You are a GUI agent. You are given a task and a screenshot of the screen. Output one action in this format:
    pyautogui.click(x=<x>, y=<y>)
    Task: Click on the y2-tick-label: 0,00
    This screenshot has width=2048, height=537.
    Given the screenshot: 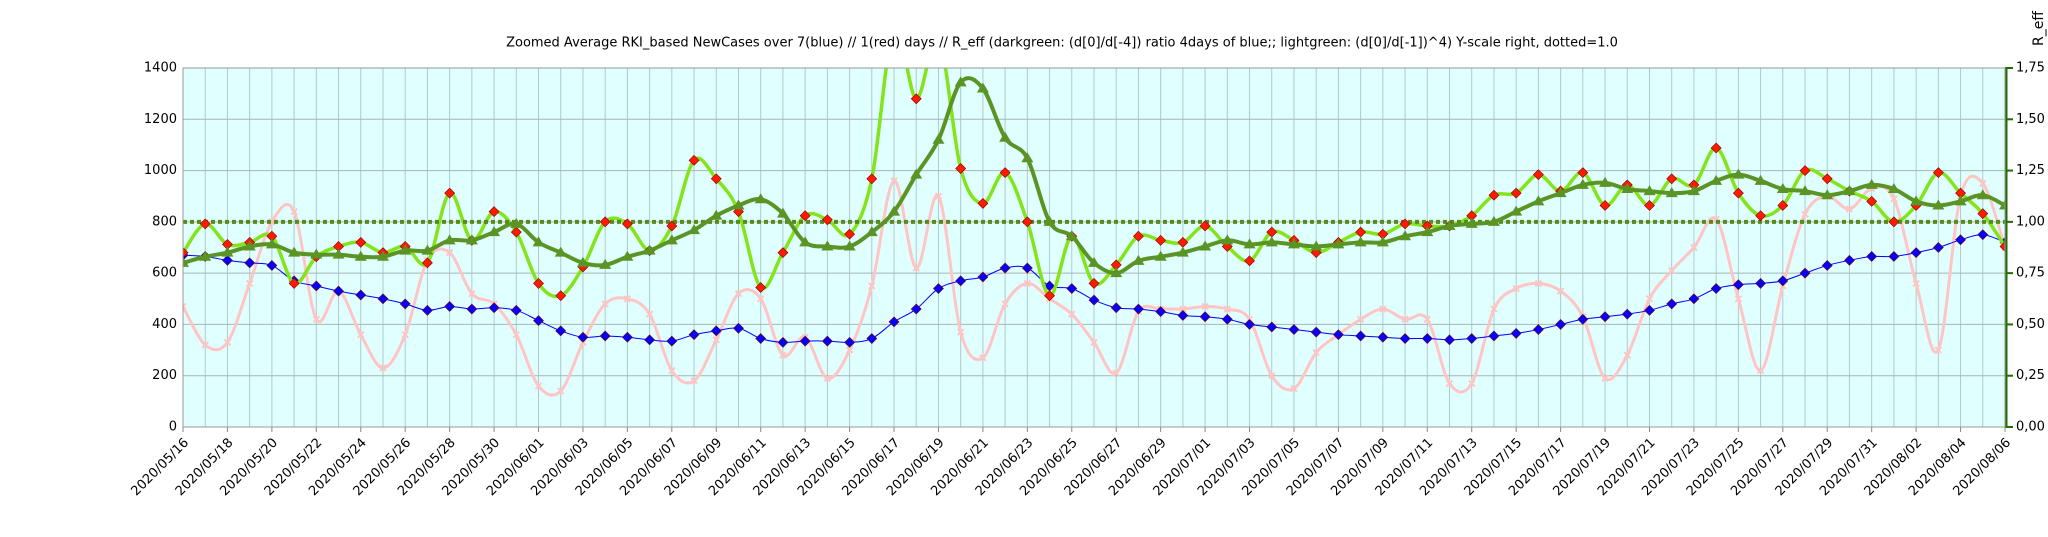 What is the action you would take?
    pyautogui.click(x=2030, y=427)
    